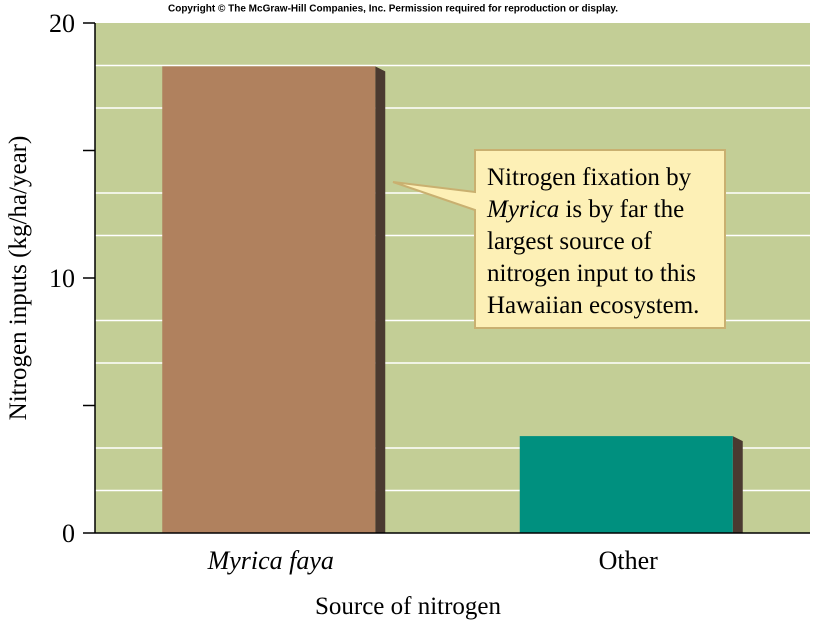  What do you see at coordinates (626, 484) in the screenshot?
I see `bar` at bounding box center [626, 484].